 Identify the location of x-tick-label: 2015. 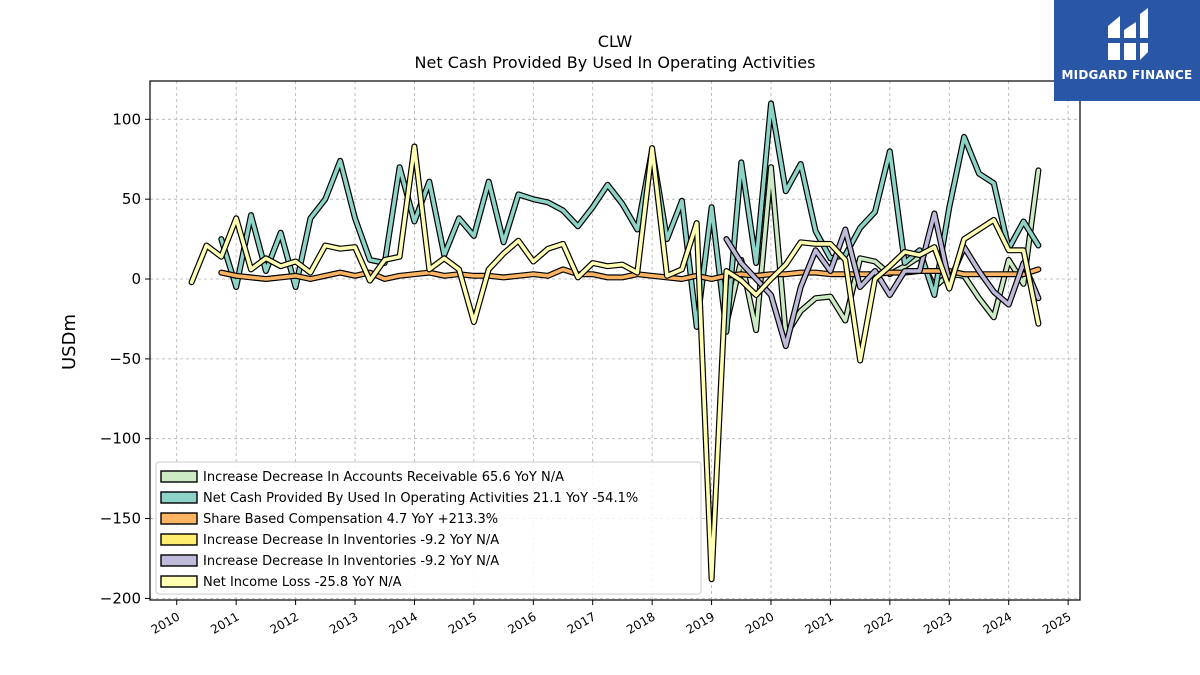
(462, 622).